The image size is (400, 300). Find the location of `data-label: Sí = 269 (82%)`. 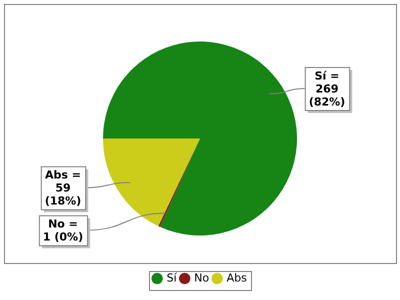

data-label: Sí = 269 (82%) is located at coordinates (327, 88).